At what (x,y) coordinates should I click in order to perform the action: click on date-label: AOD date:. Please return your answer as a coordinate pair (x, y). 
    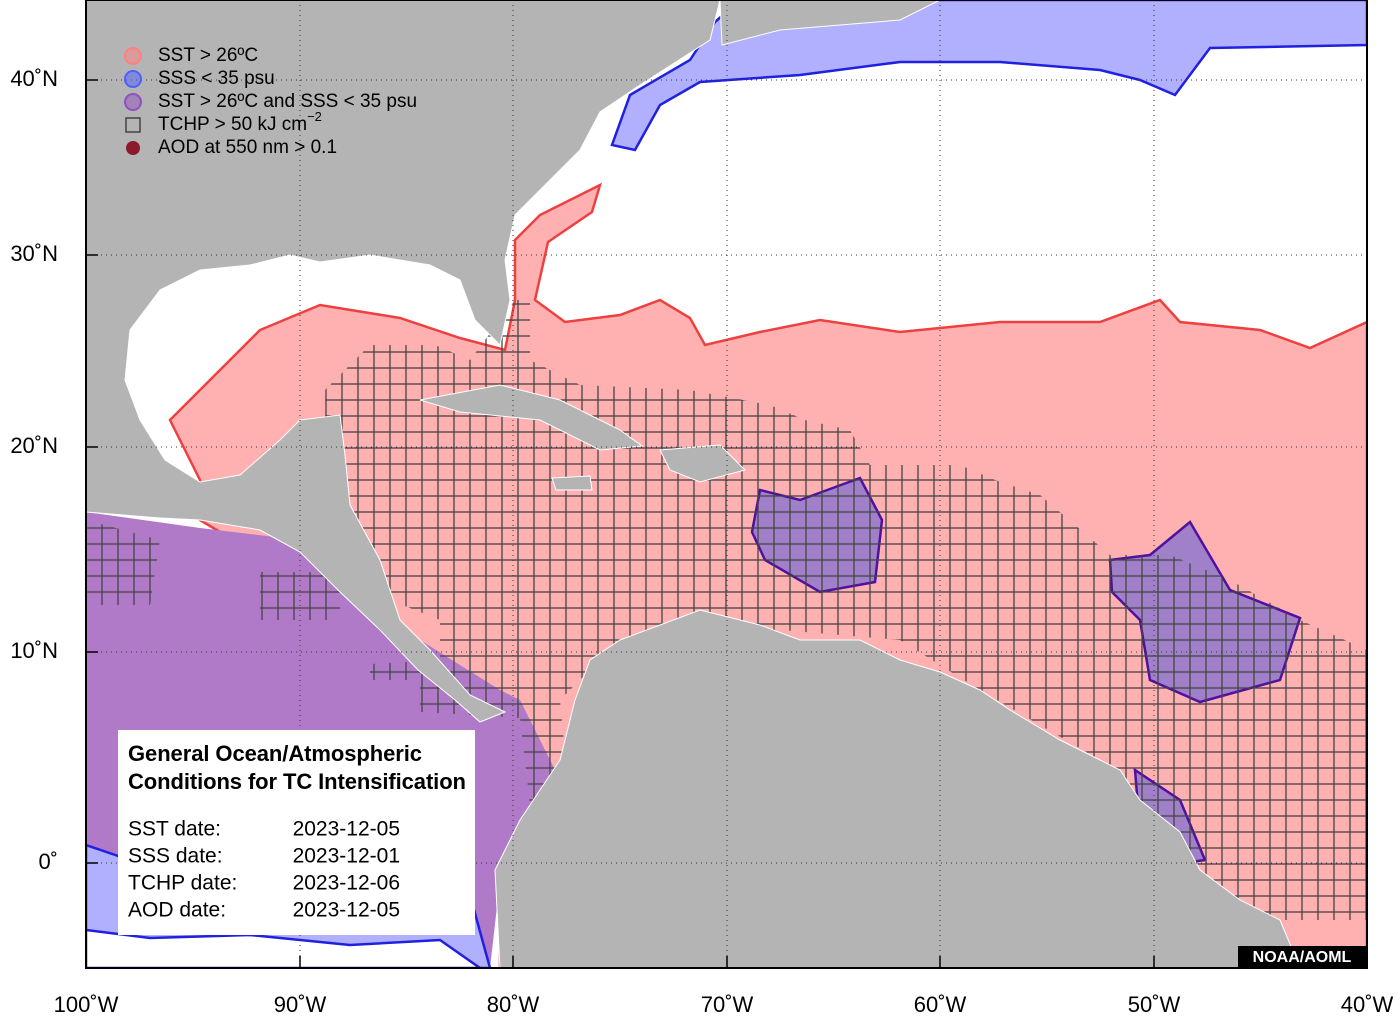
    Looking at the image, I should click on (177, 910).